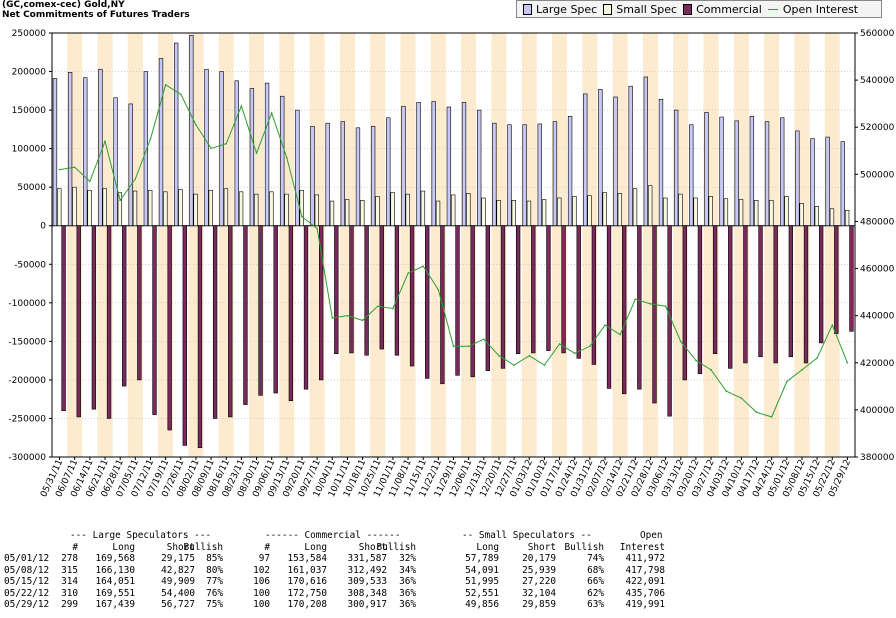 The height and width of the screenshot is (618, 896). I want to click on column-header: Bullish, so click(584, 547).